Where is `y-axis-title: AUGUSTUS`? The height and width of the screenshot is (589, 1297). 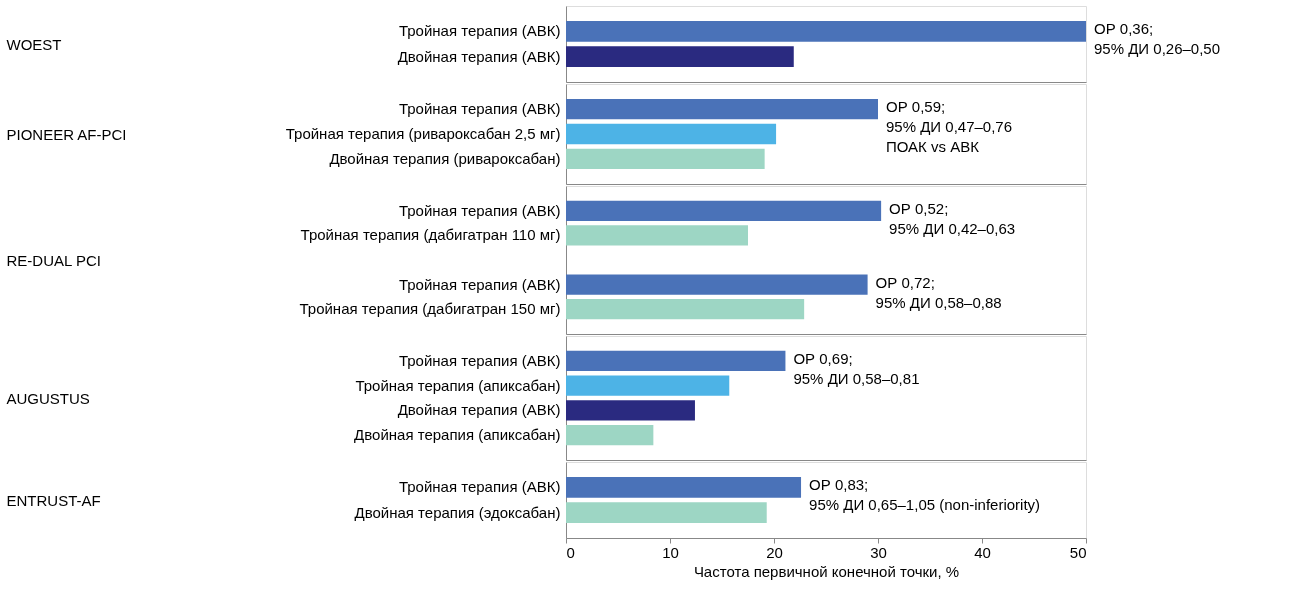 y-axis-title: AUGUSTUS is located at coordinates (48, 398).